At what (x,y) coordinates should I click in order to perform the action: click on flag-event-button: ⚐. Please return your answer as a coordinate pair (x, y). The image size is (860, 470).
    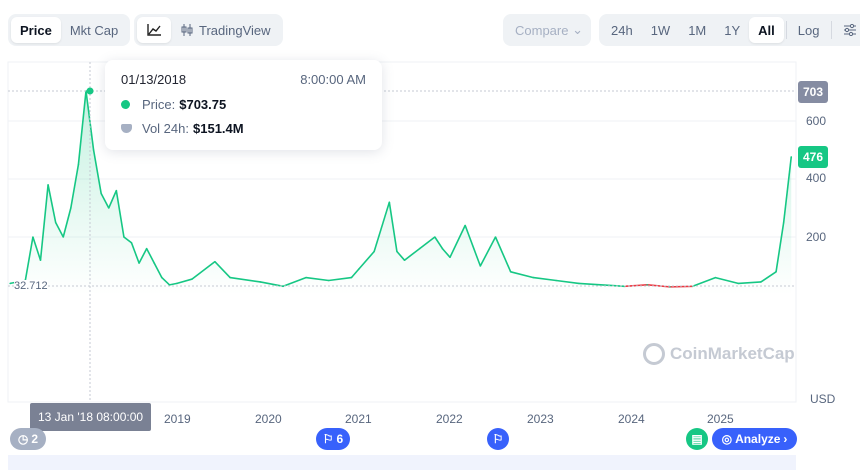
    Looking at the image, I should click on (498, 439).